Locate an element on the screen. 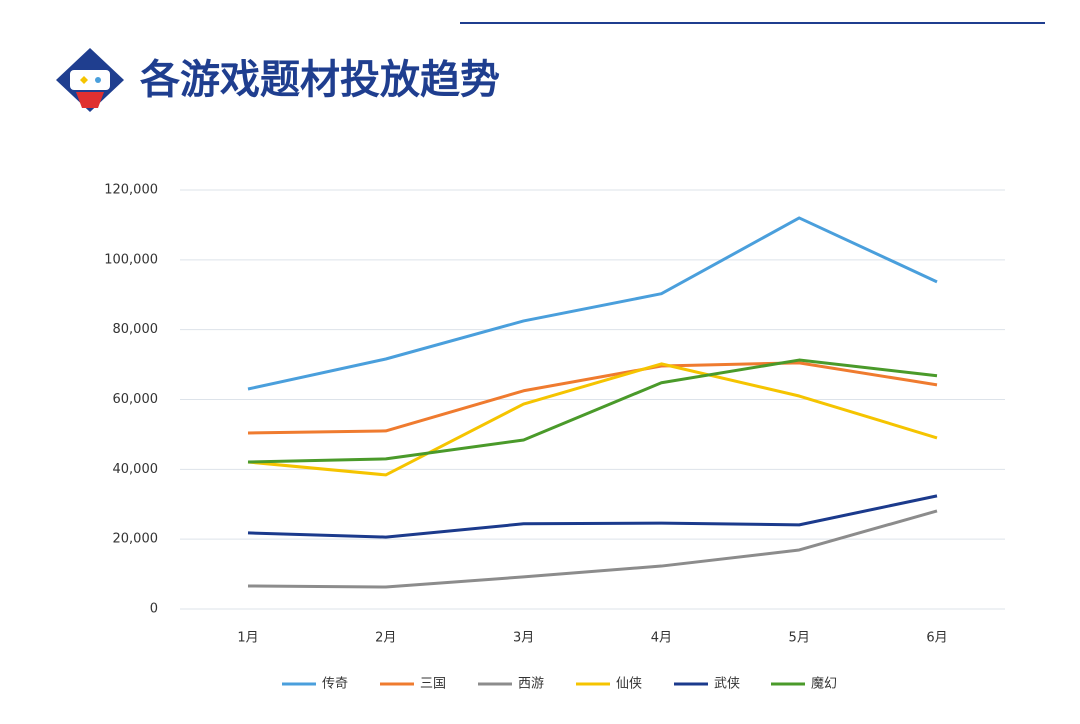  chart-title: 各游戏题材投放趋势 is located at coordinates (320, 80).